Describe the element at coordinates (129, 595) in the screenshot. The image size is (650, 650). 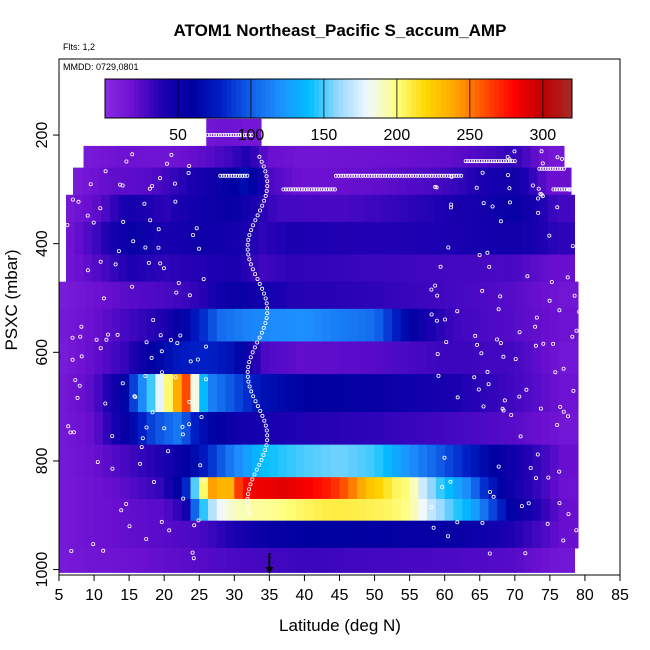
I see `x-tick-label: 15` at that location.